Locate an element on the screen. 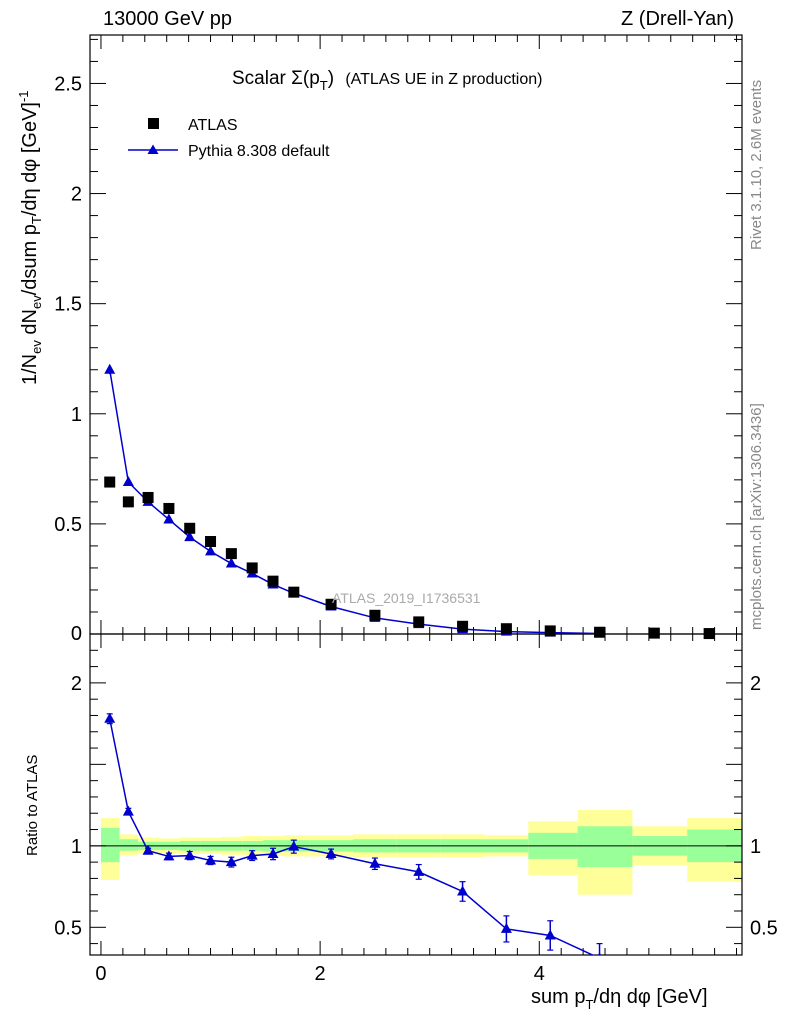  collision-label: 13000 GeV pp is located at coordinates (167, 19).